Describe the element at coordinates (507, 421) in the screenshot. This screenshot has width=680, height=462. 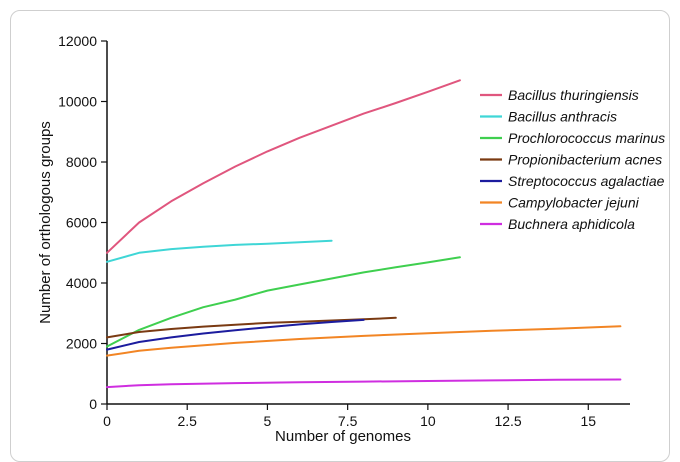
I see `x-tick-label: 12.5` at that location.